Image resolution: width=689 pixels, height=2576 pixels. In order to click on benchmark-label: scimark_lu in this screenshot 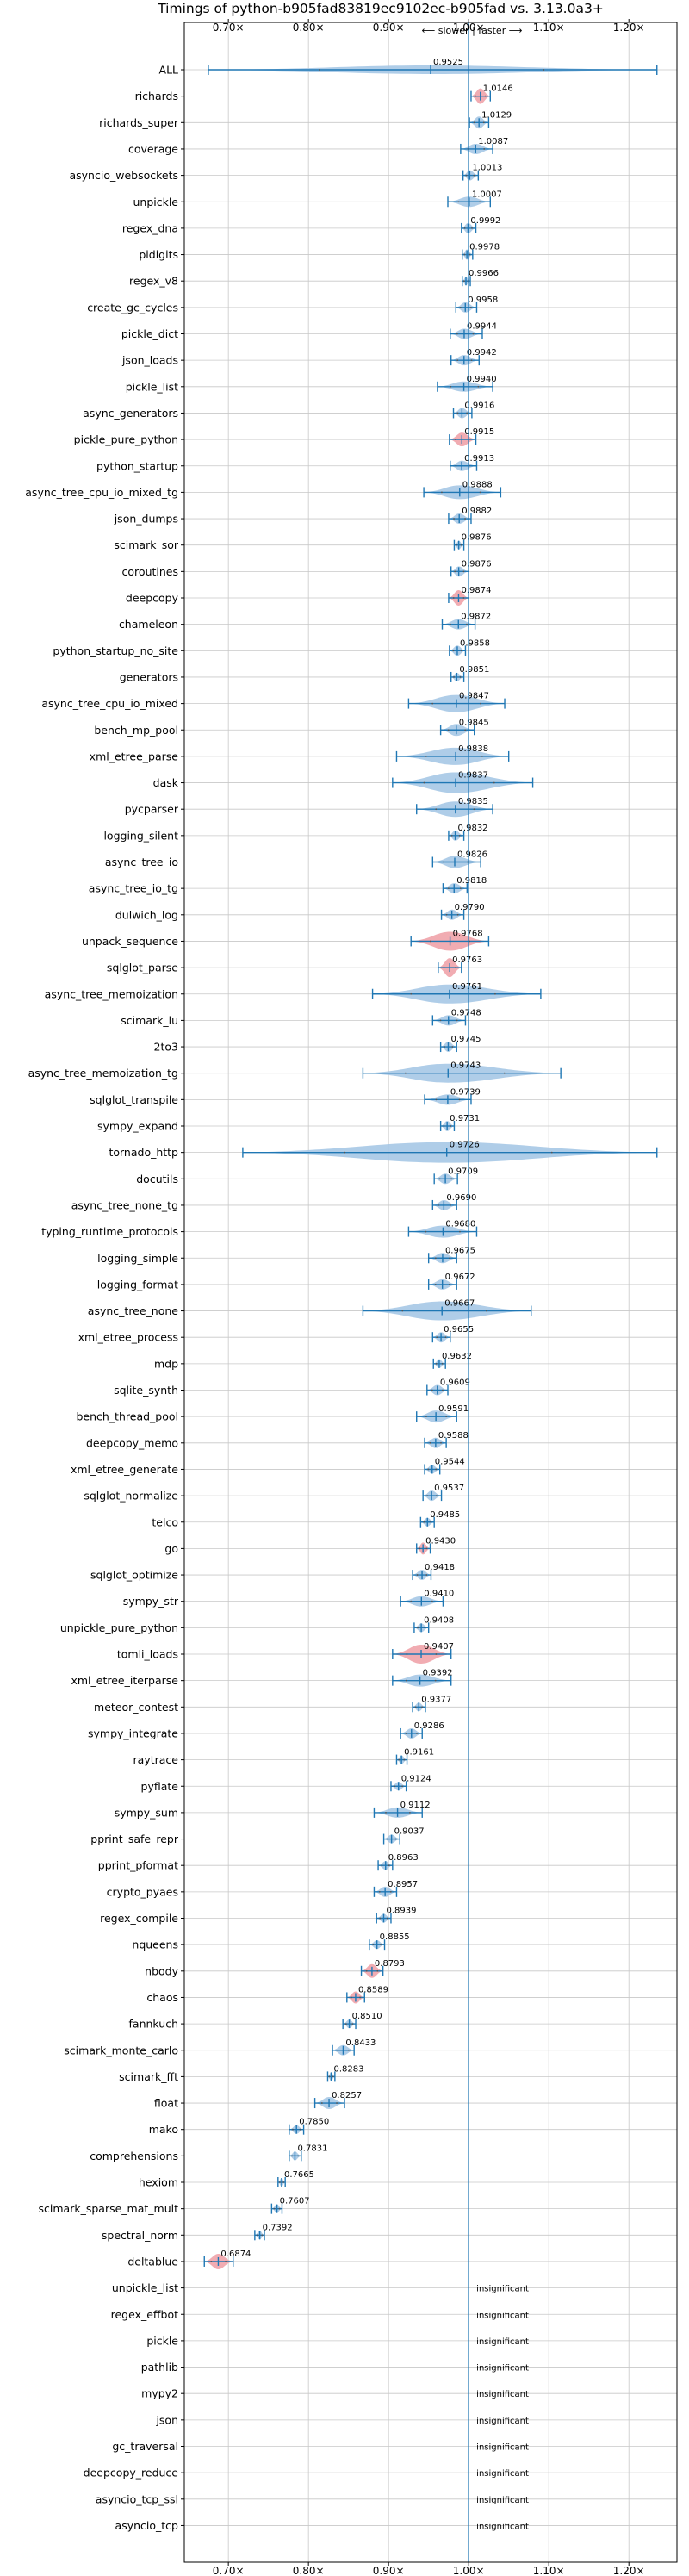, I will do `click(149, 1021)`.